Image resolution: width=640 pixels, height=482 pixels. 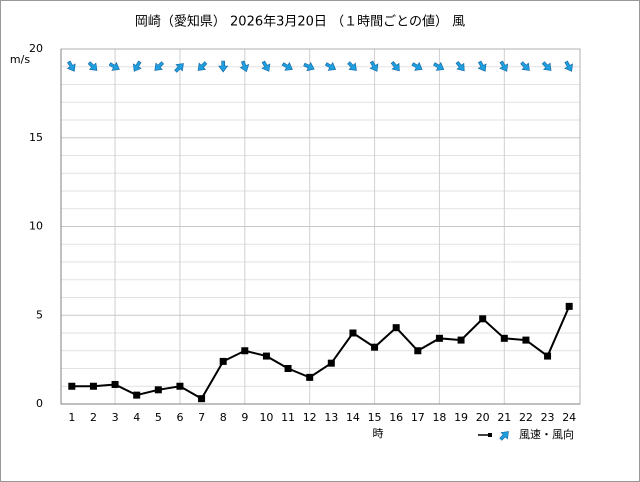 I want to click on y-tick-label: 5, so click(x=39, y=314).